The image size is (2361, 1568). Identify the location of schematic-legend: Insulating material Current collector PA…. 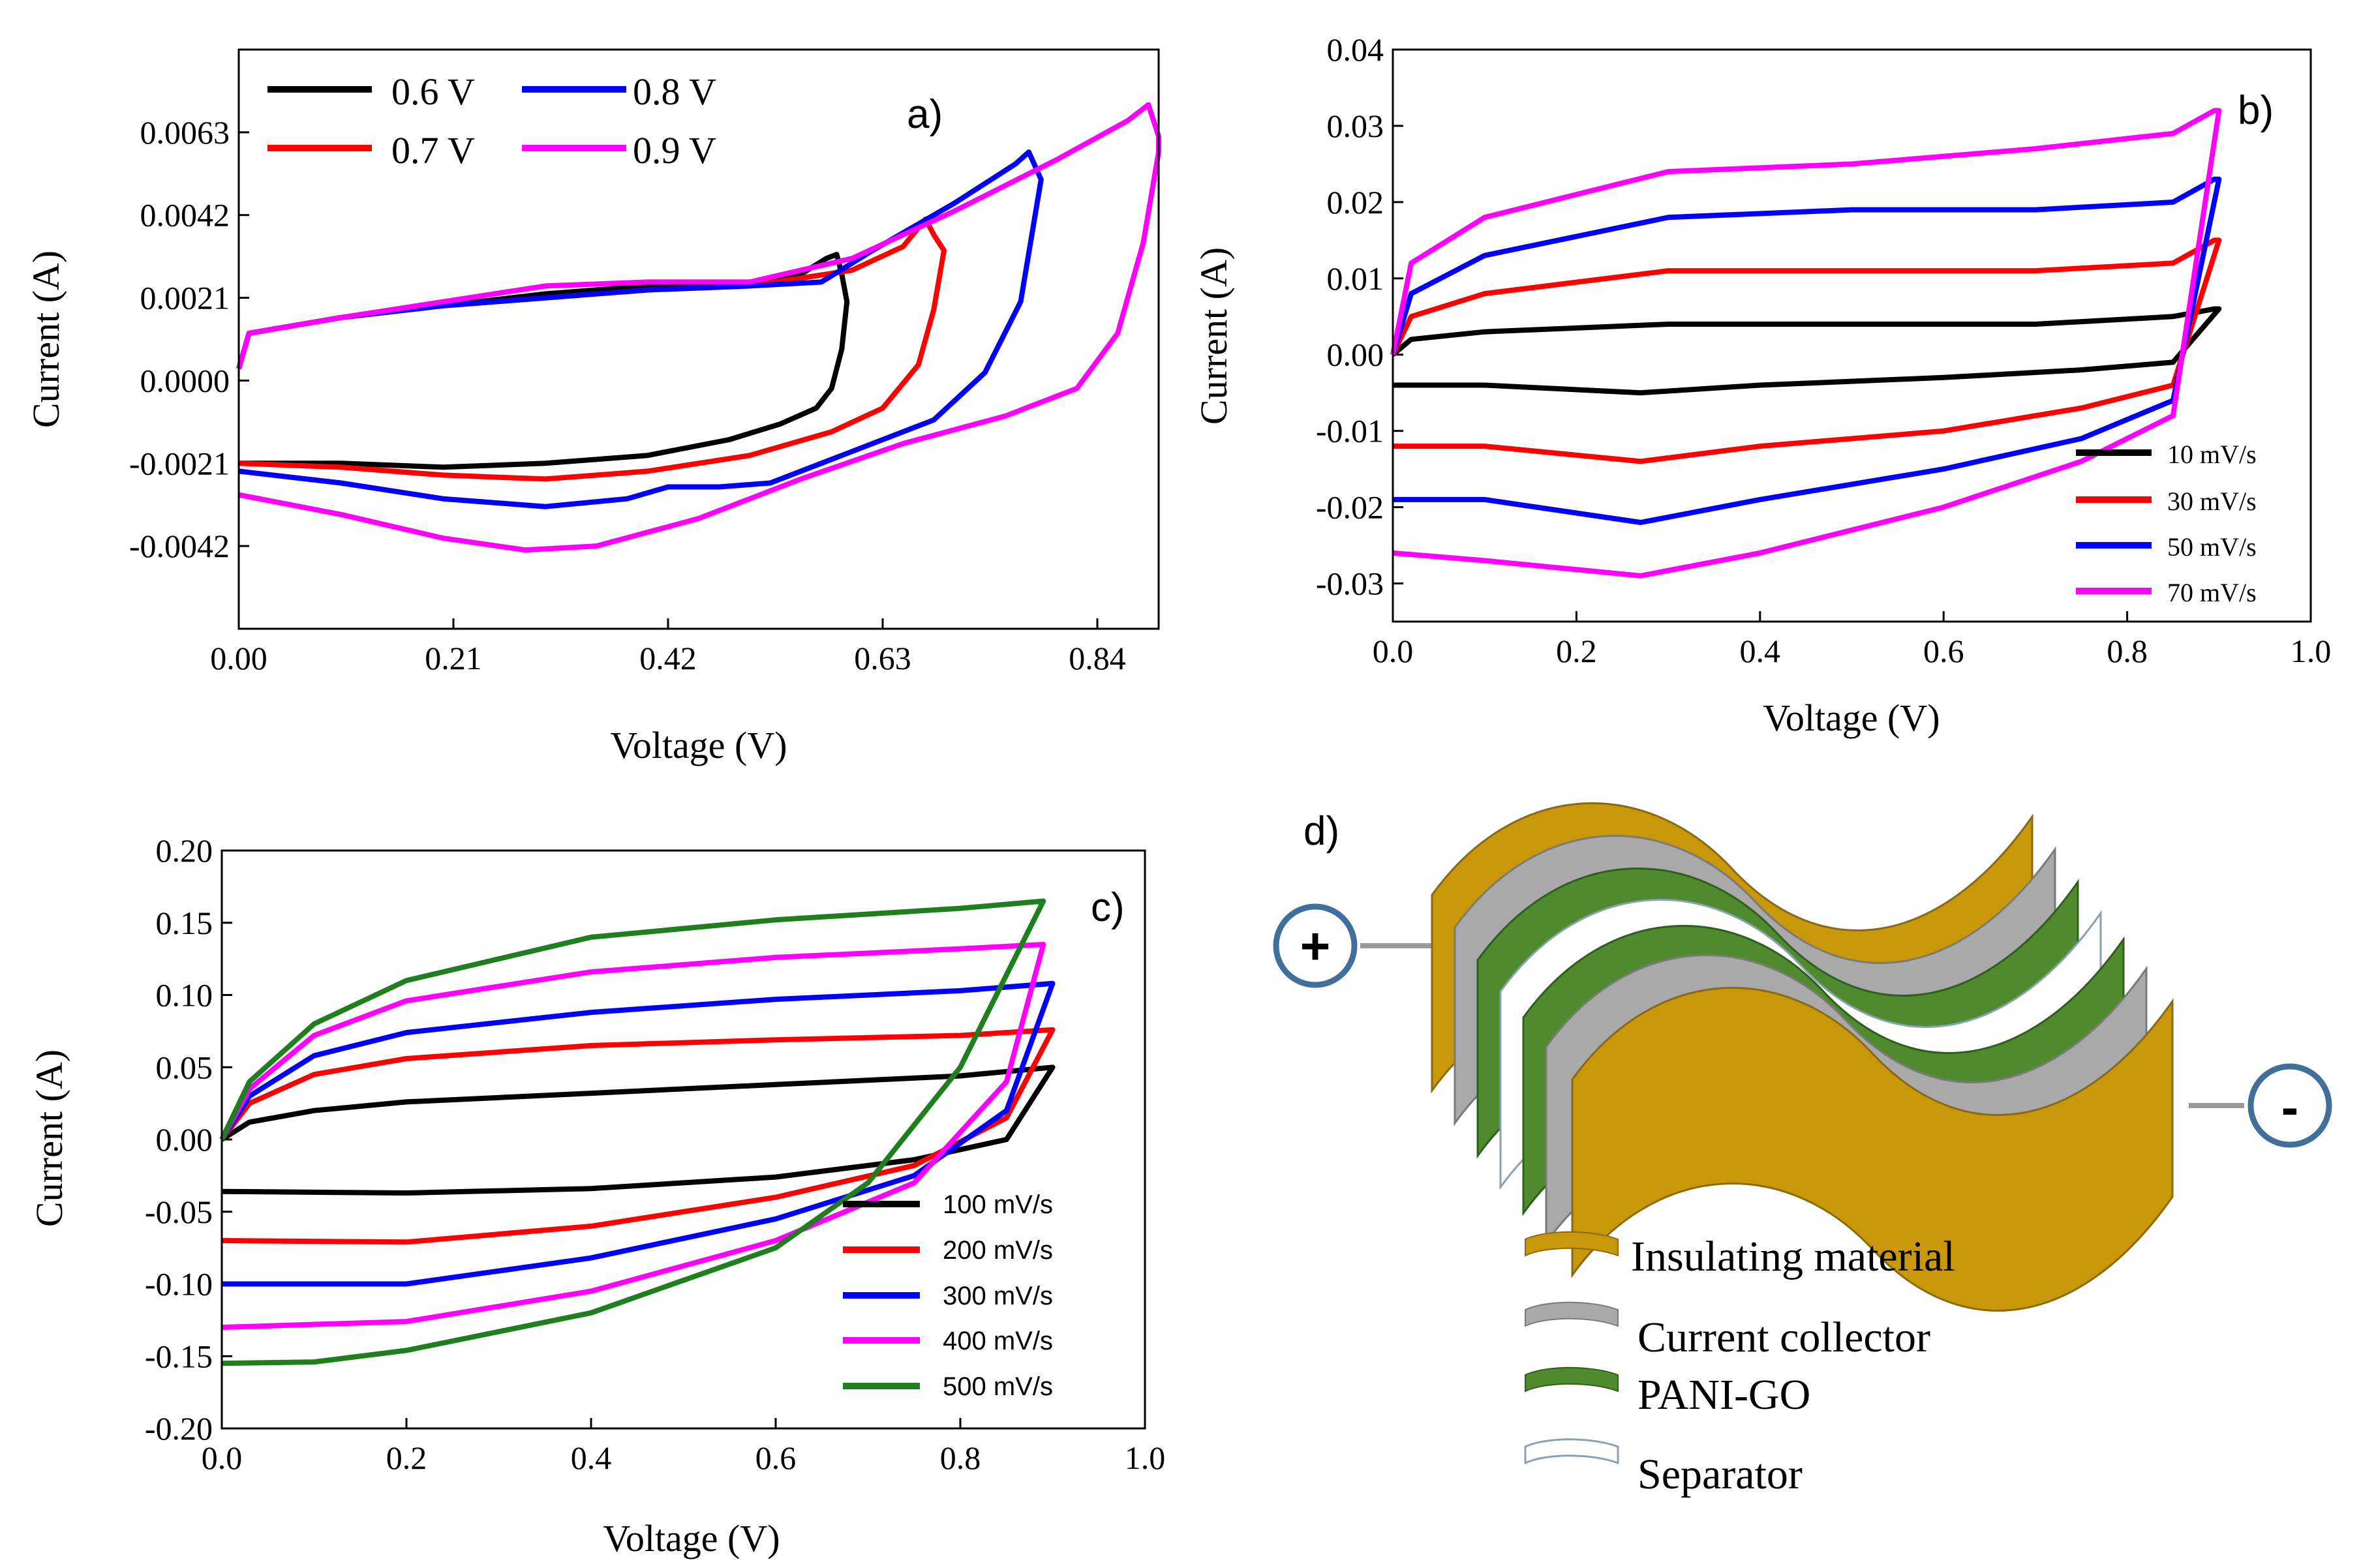
(1739, 1364).